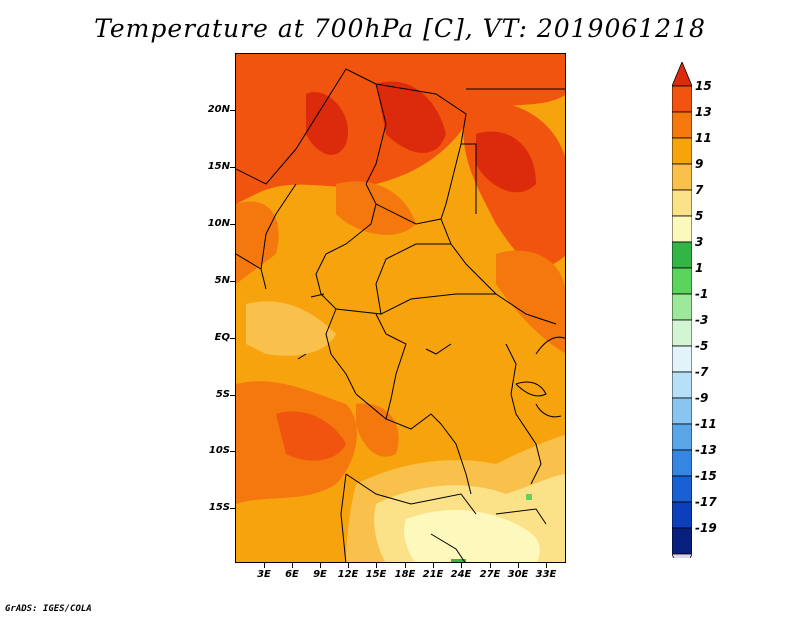 This screenshot has height=618, width=800. I want to click on colorbar-label-3: 3, so click(699, 242).